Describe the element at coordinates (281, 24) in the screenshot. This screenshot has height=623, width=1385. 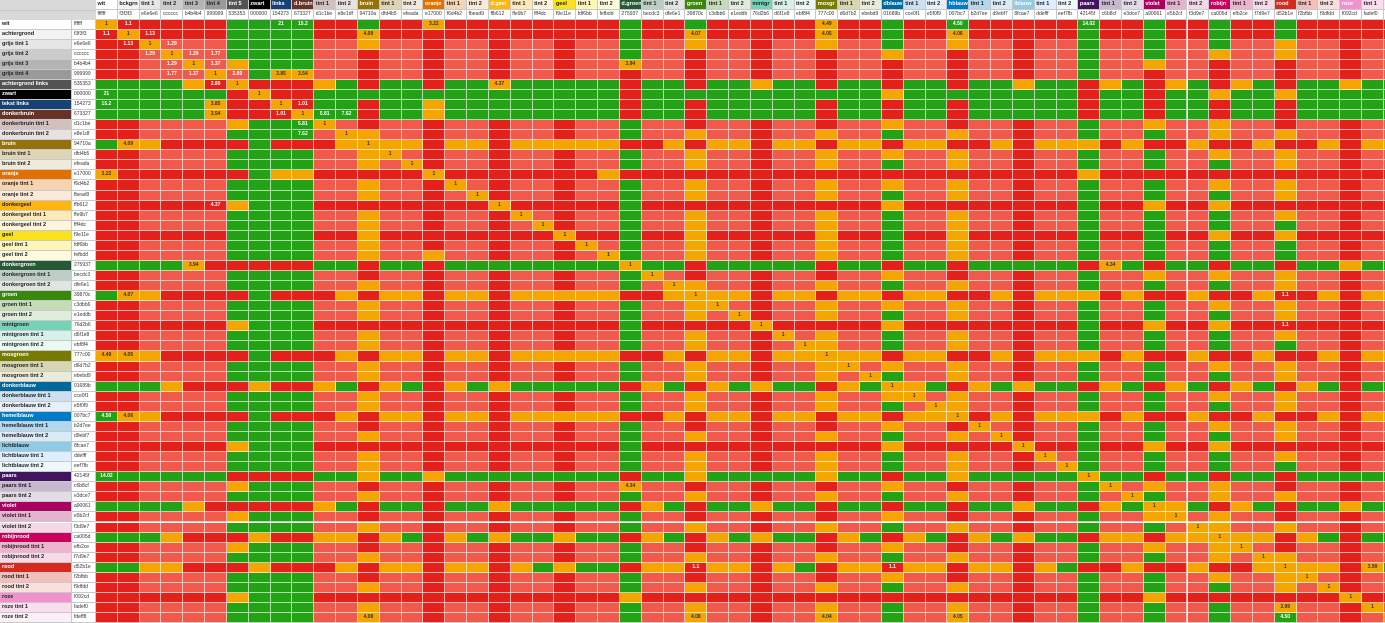
I see `matrix-cell: 21` at that location.